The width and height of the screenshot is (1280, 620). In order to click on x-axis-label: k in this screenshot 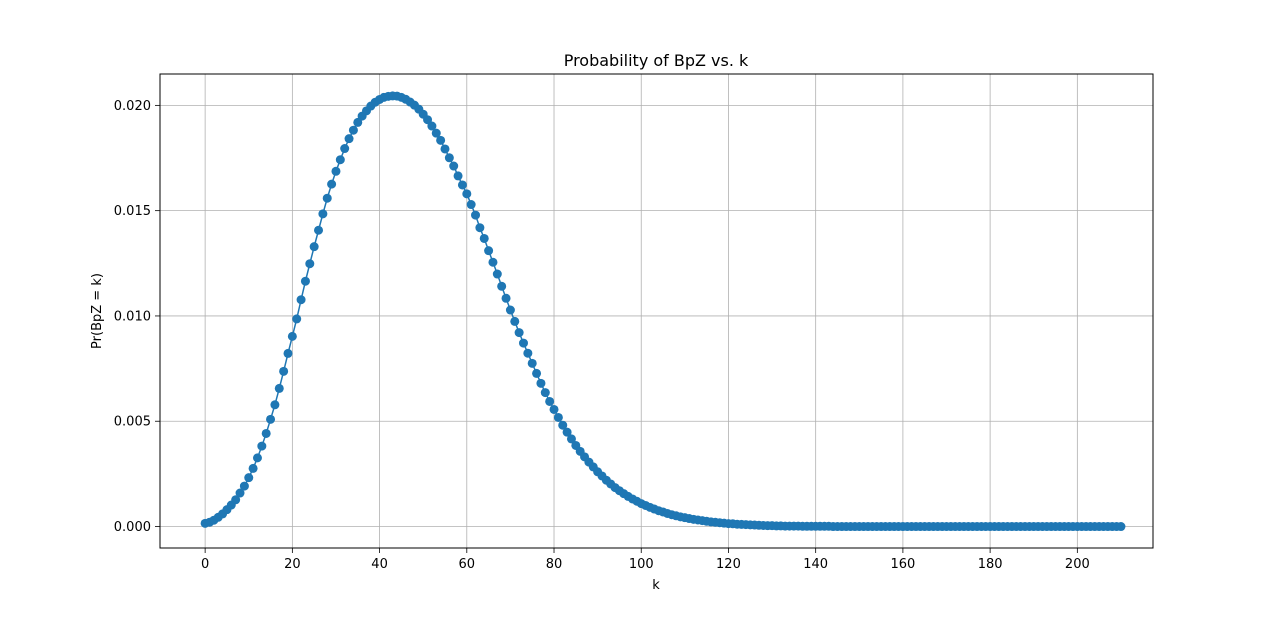, I will do `click(656, 585)`.